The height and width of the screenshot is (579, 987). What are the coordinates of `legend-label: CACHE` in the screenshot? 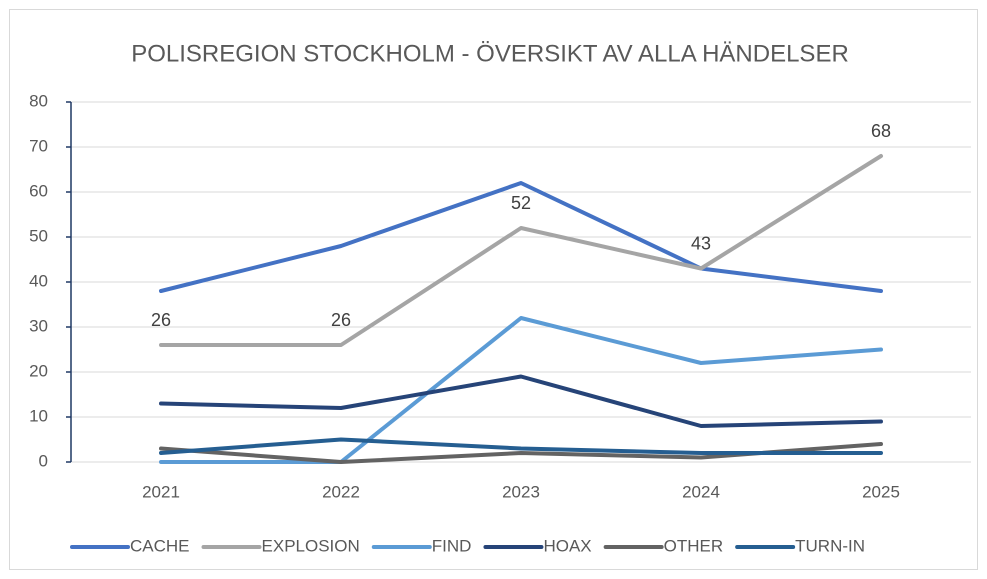 It's located at (160, 545).